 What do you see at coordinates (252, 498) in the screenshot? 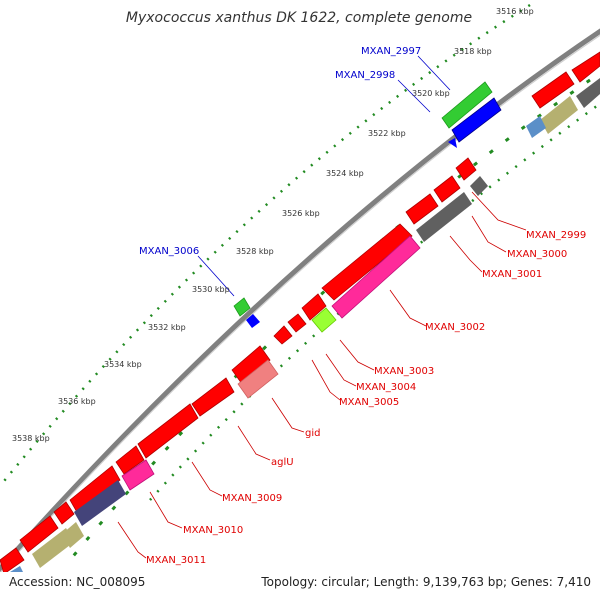
I see `gene-label-mxan-3009: MXAN_3009` at bounding box center [252, 498].